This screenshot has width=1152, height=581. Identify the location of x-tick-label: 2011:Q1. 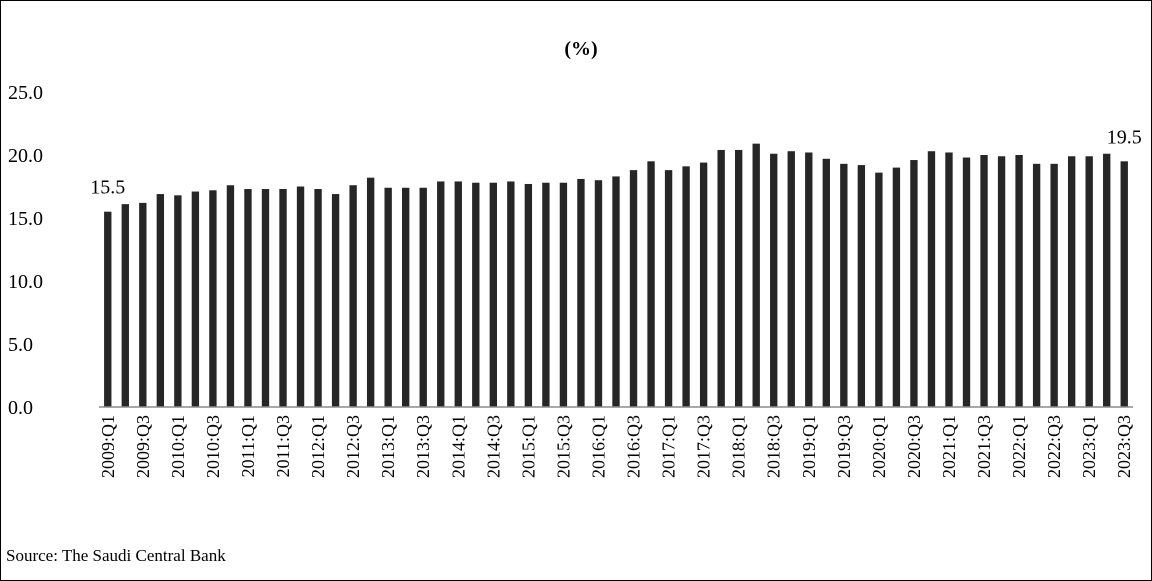
(248, 446).